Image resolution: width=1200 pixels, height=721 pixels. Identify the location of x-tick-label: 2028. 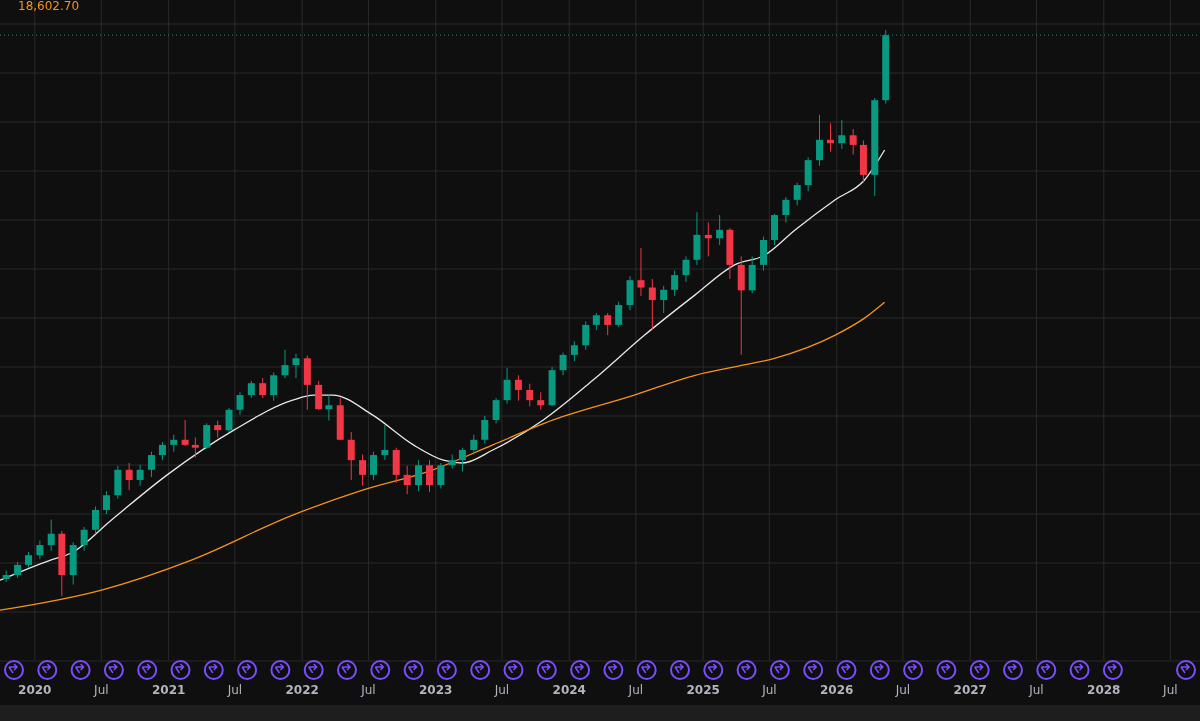
(1104, 690).